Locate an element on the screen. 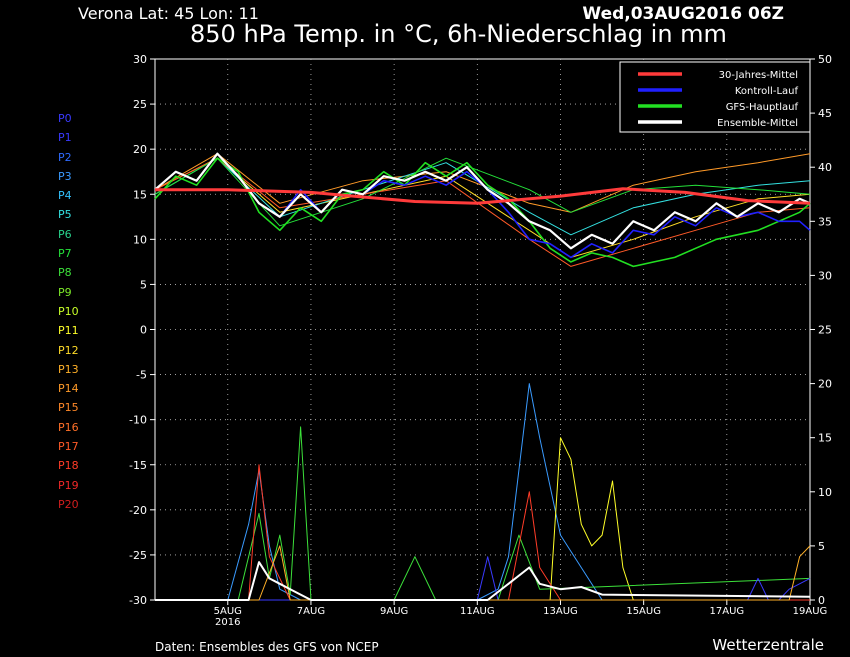 The image size is (850, 657). y-left-tick-label: 15 is located at coordinates (140, 194).